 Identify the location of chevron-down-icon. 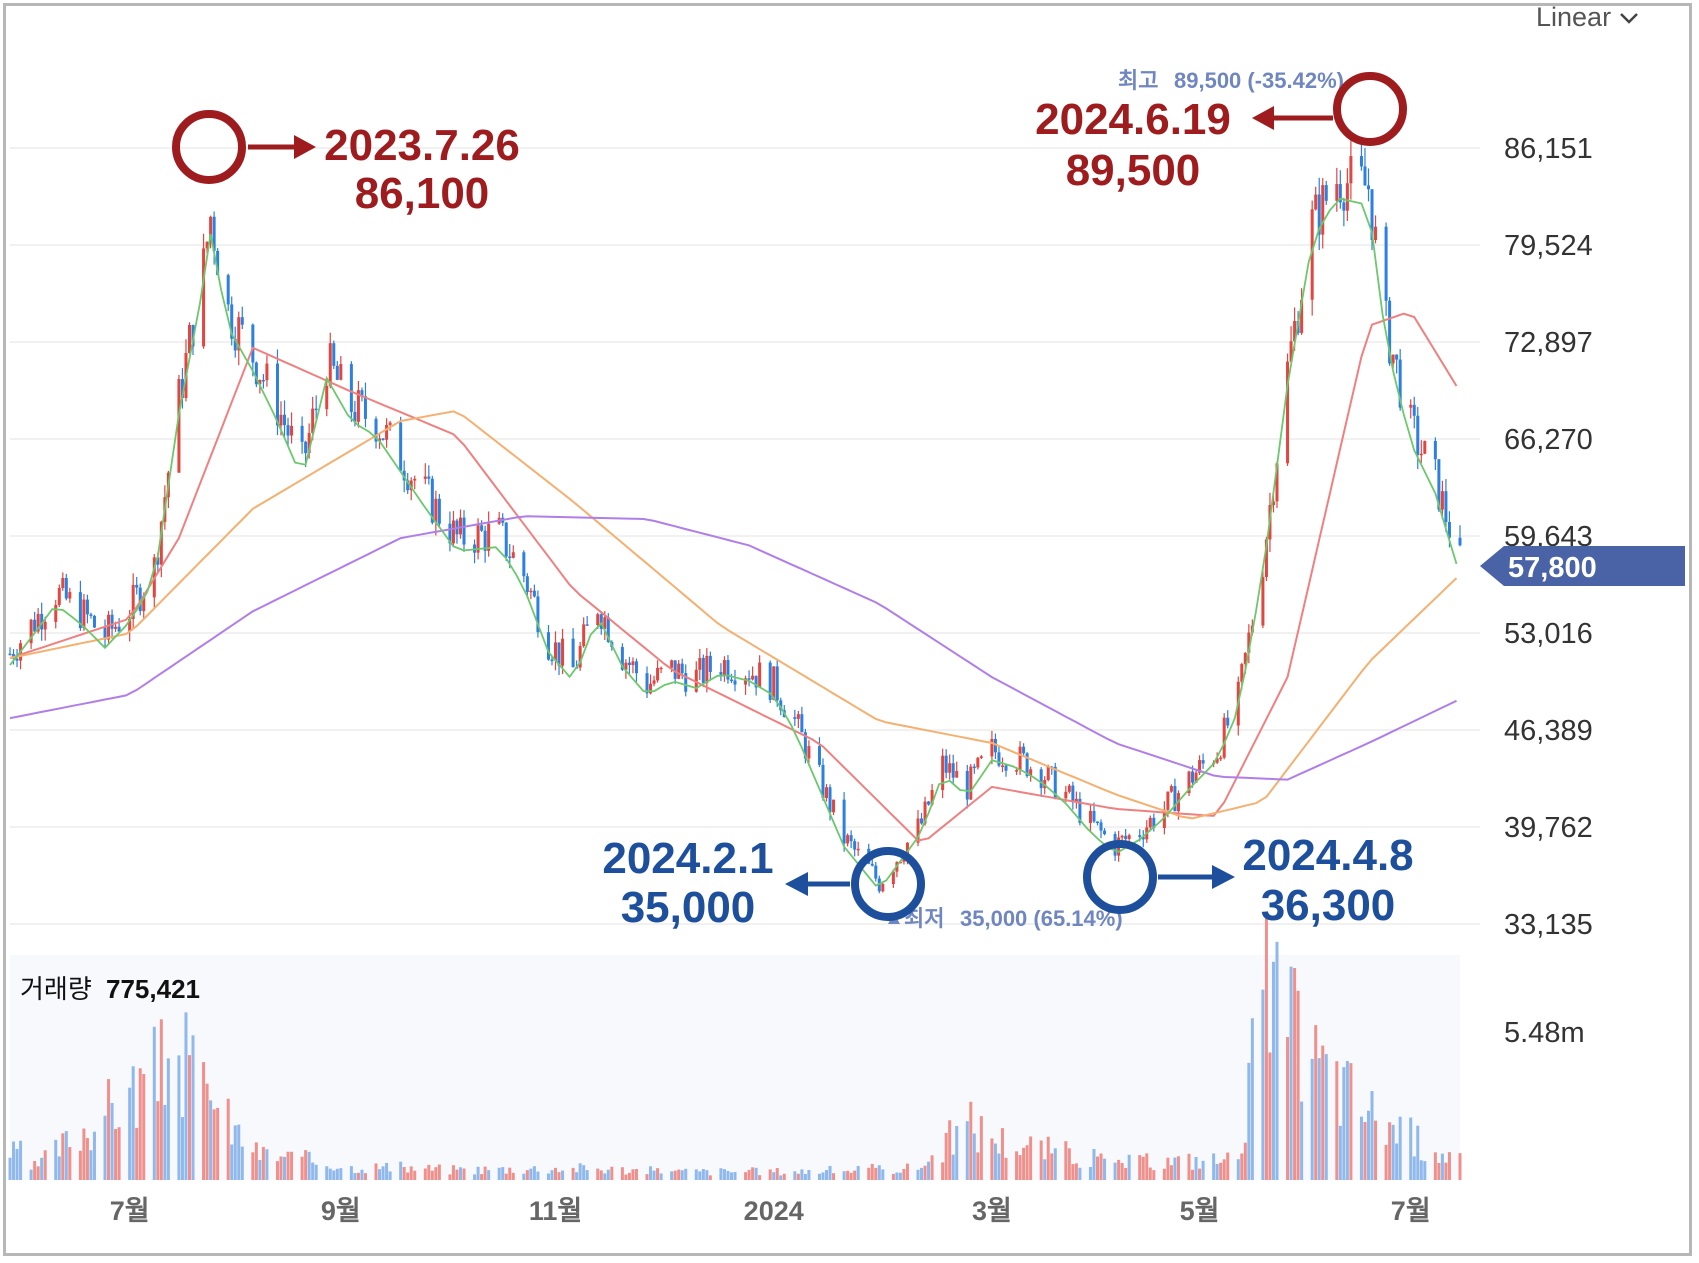
(1629, 18).